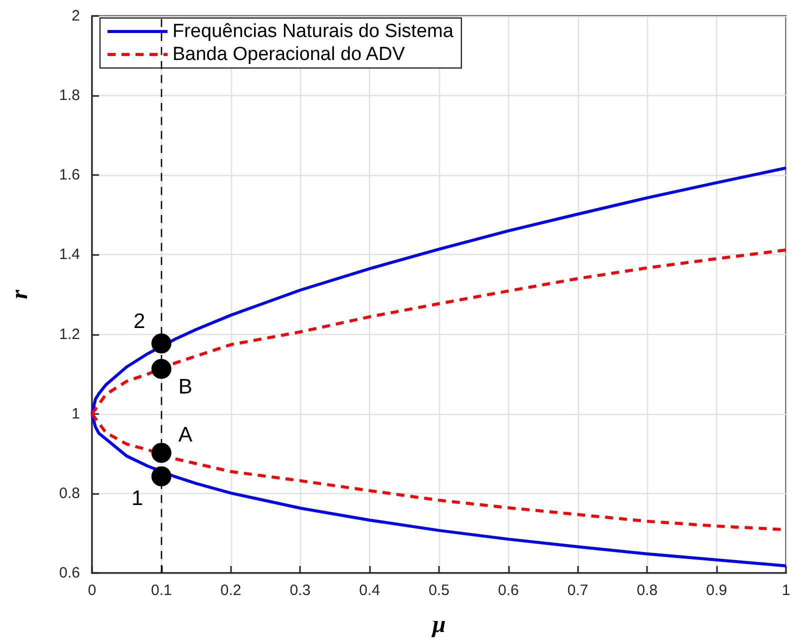 The image size is (794, 644). What do you see at coordinates (231, 590) in the screenshot?
I see `x-tick-label: 0.2` at bounding box center [231, 590].